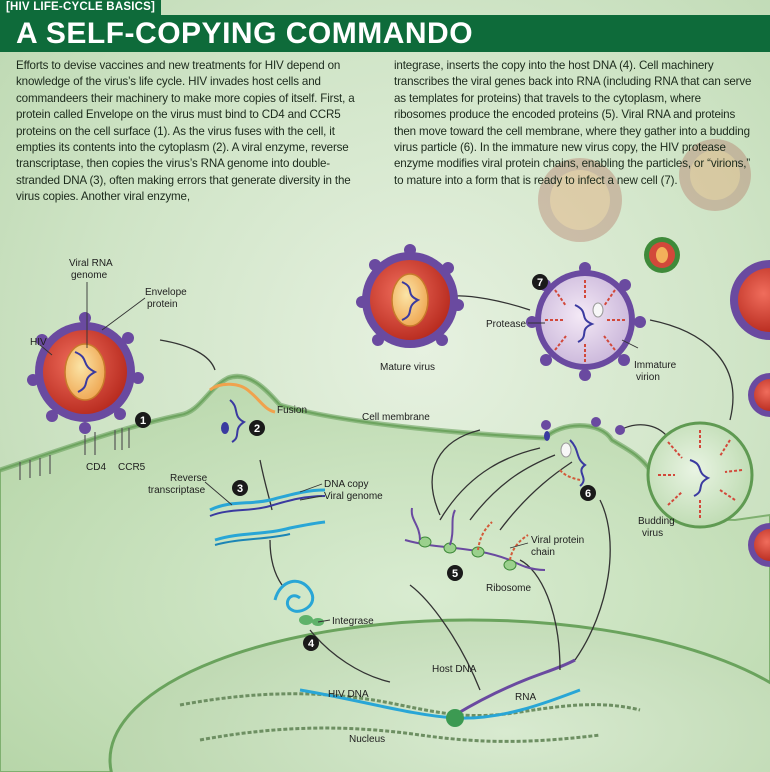  What do you see at coordinates (85, 373) in the screenshot?
I see `hiv-virus` at bounding box center [85, 373].